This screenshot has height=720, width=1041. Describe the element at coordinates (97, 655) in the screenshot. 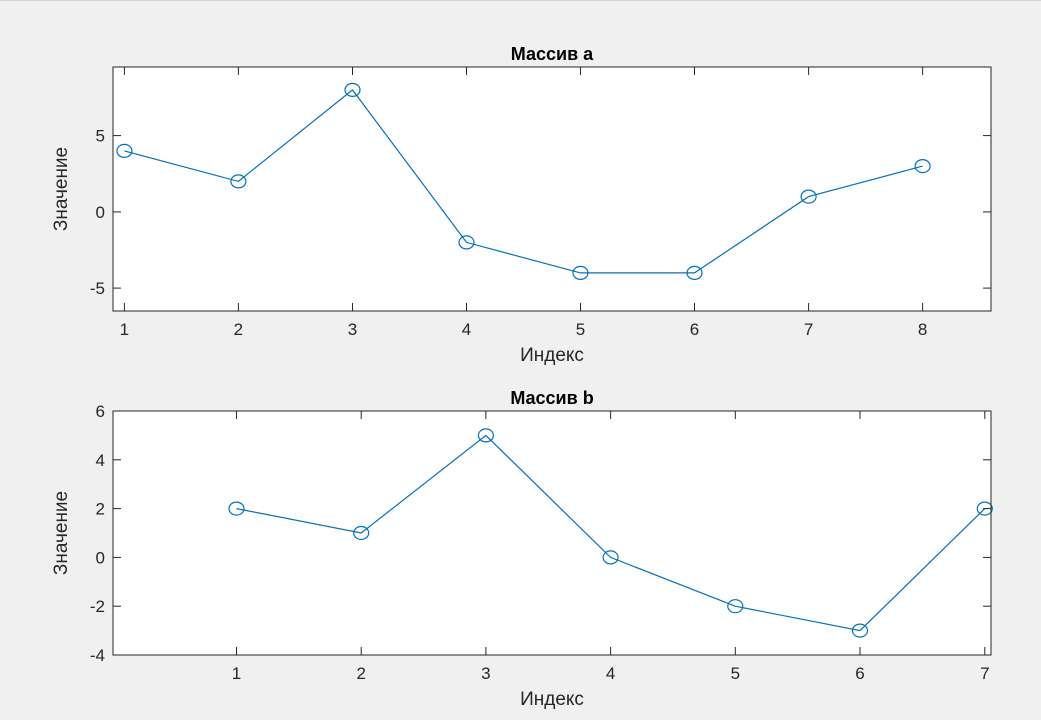

I see `y-tick-label: -4` at that location.